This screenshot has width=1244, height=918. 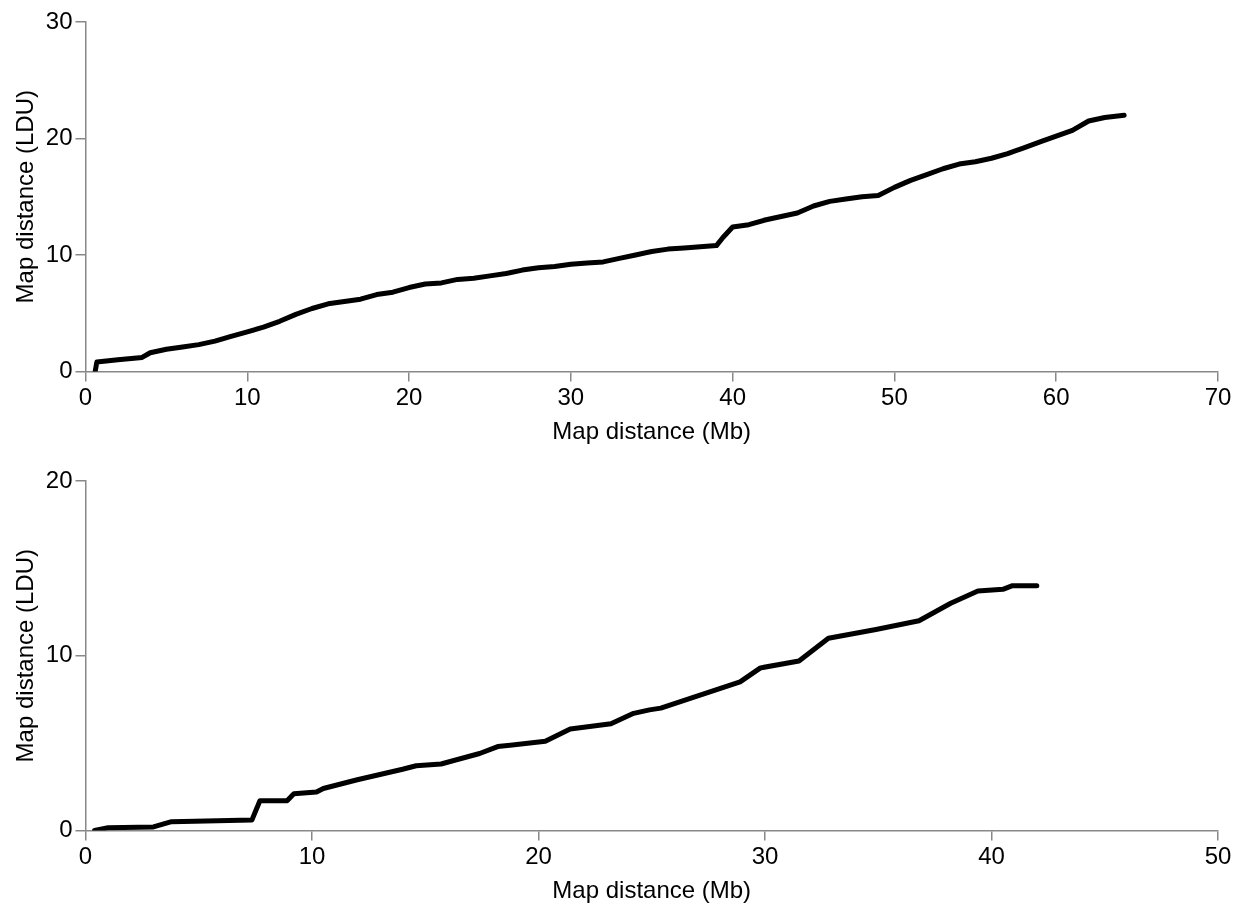 What do you see at coordinates (1218, 397) in the screenshot?
I see `x-tick-label: 70` at bounding box center [1218, 397].